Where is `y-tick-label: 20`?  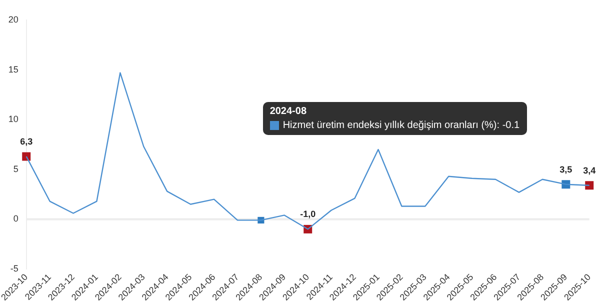 y-tick-label: 20 is located at coordinates (13, 19).